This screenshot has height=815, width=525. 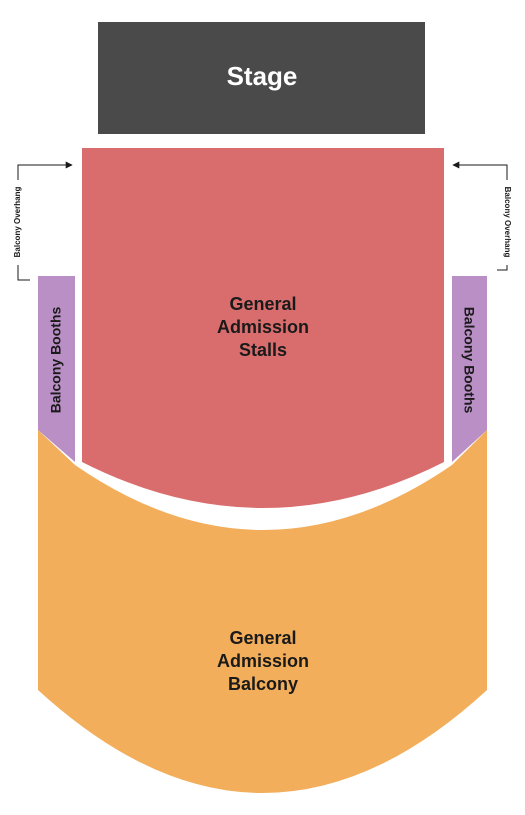 I want to click on overhang-bracket-left, so click(x=45, y=221).